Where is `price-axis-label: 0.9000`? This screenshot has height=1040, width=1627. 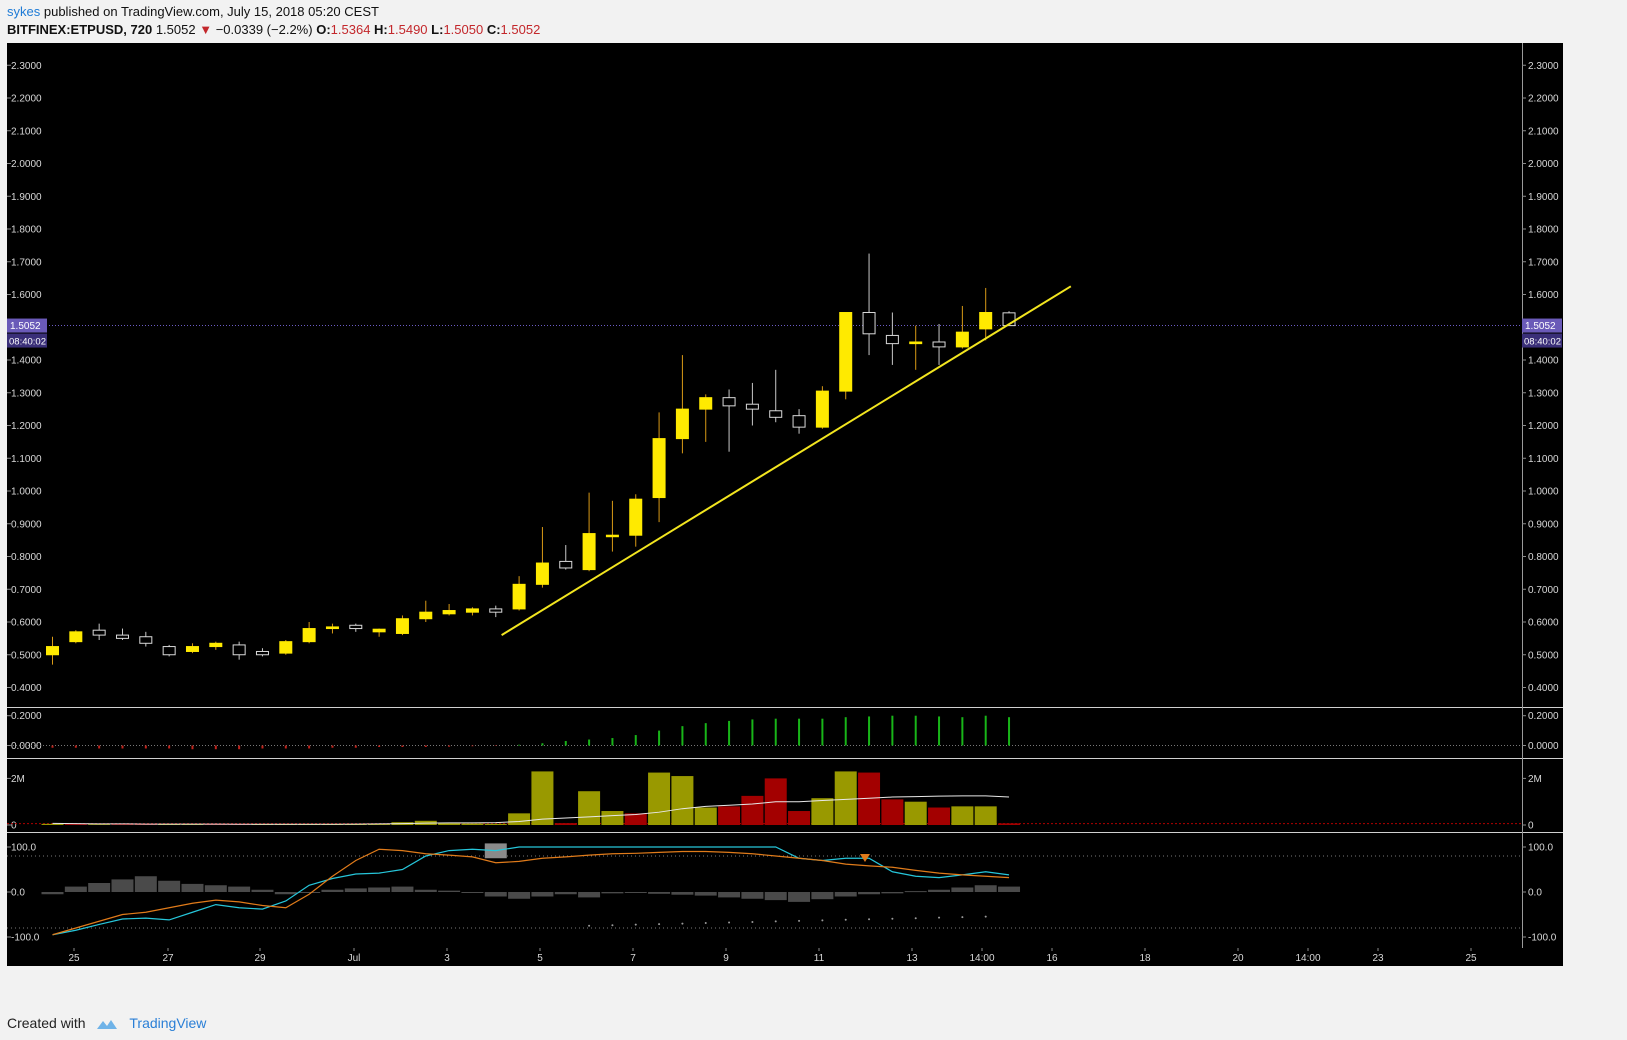 price-axis-label: 0.9000 is located at coordinates (1543, 524).